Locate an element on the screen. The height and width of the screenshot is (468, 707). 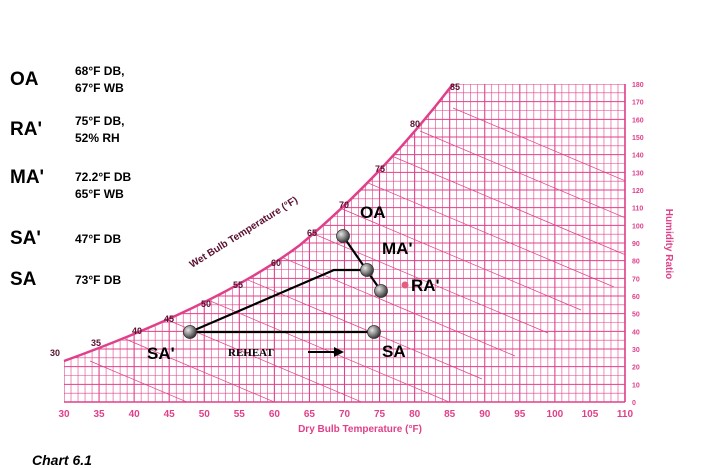
y-tick-label: 150 is located at coordinates (638, 138).